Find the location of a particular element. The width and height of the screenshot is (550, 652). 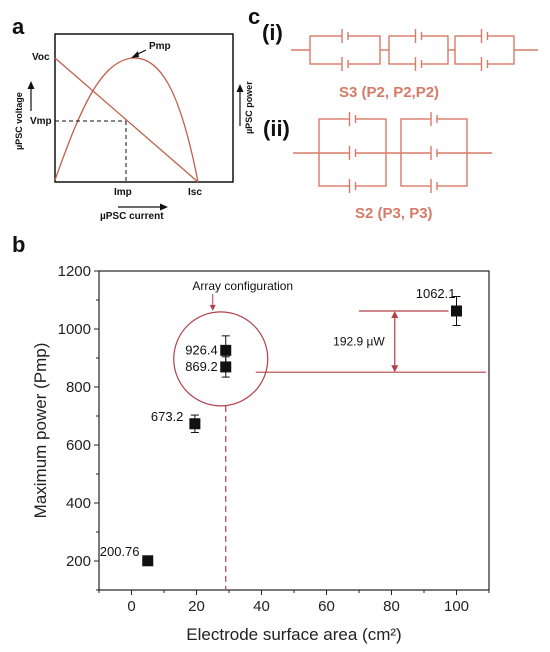

data-label: 200.76 is located at coordinates (120, 551).